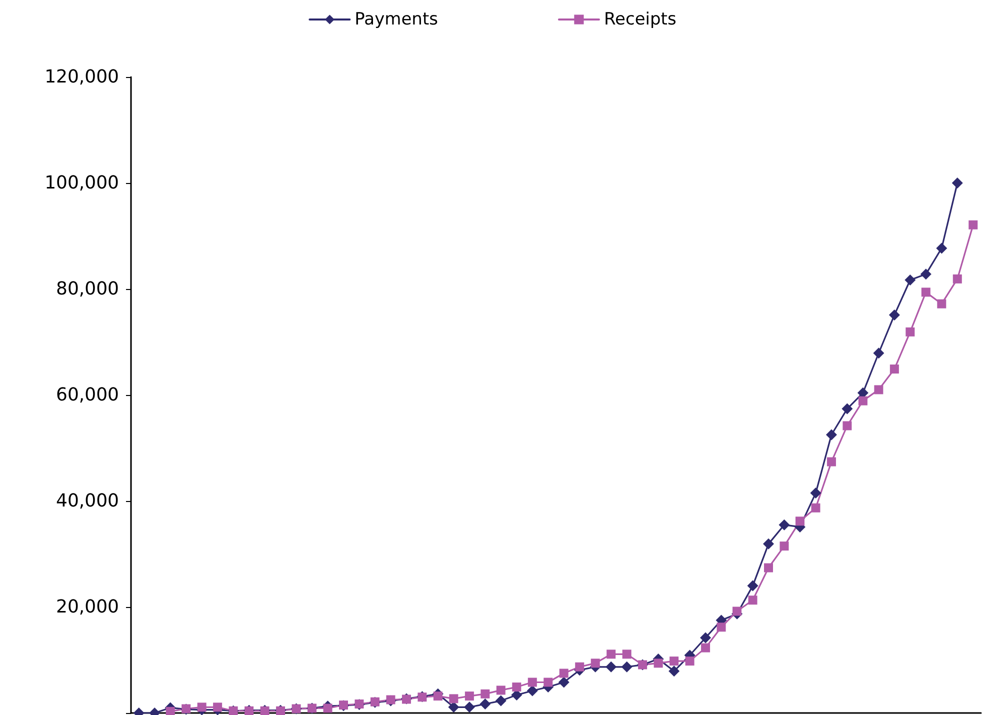 The width and height of the screenshot is (985, 715). Describe the element at coordinates (396, 20) in the screenshot. I see `legend-label: Payments` at that location.